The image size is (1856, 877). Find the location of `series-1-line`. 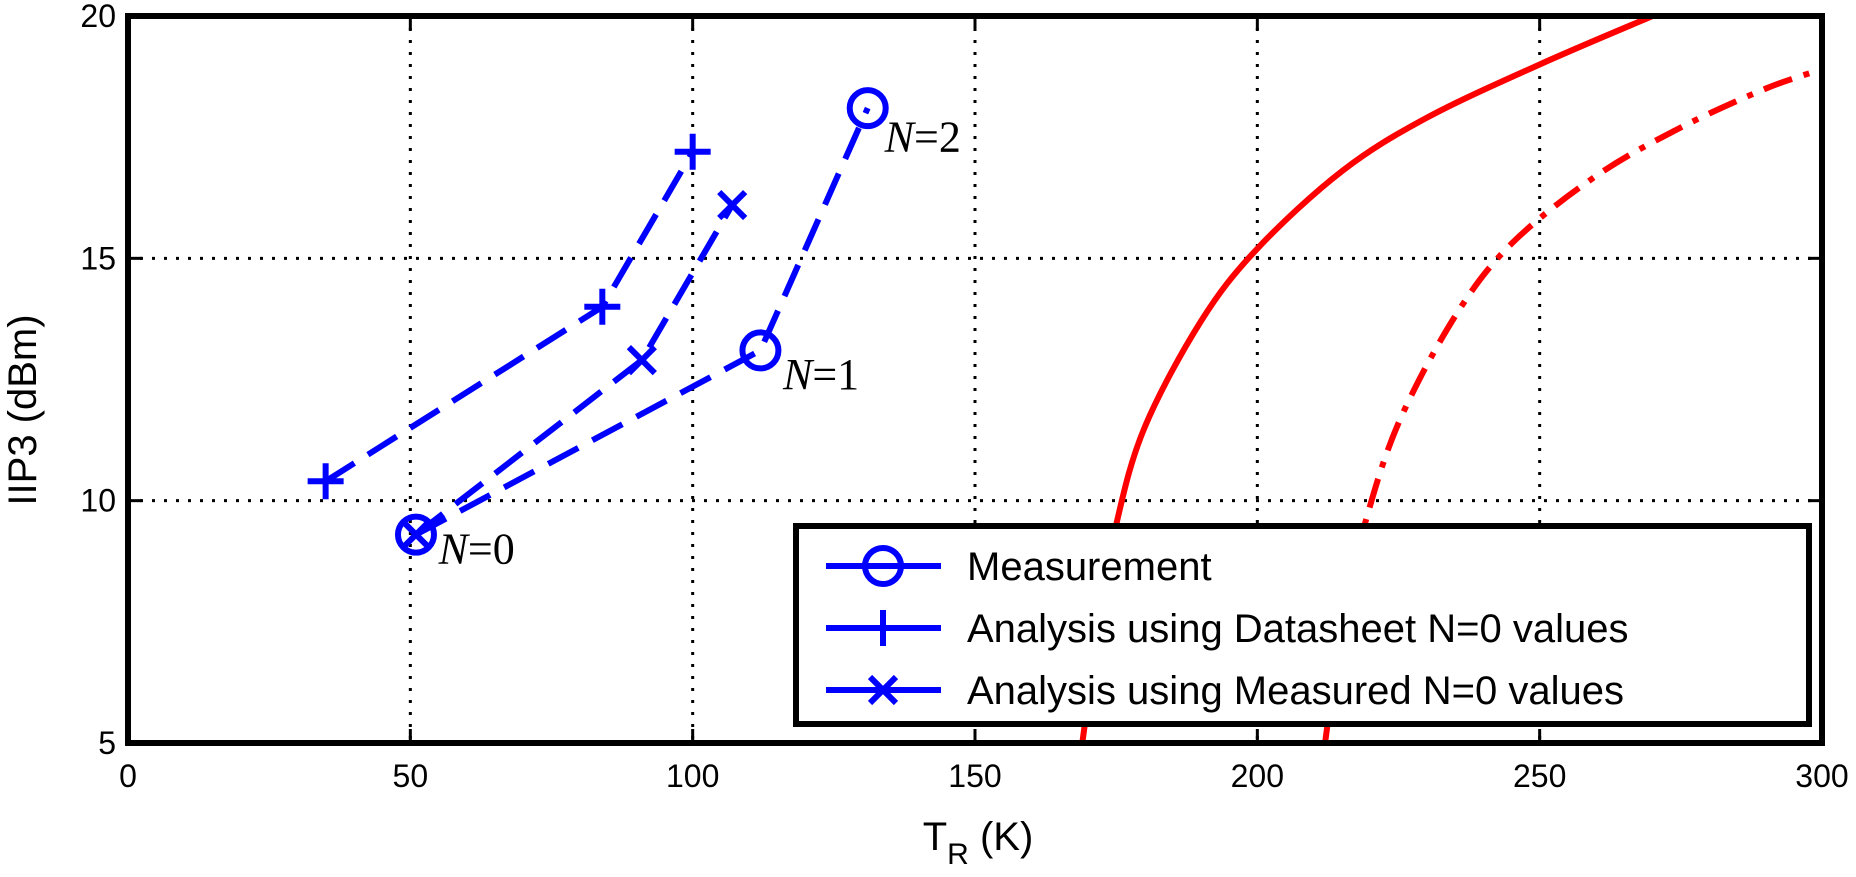

series-1-line is located at coordinates (642, 322).